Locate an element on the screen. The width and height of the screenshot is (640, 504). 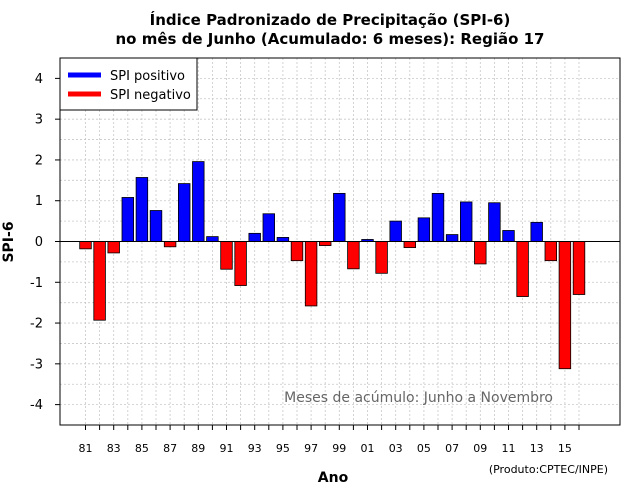
bar-1983 is located at coordinates (113, 247).